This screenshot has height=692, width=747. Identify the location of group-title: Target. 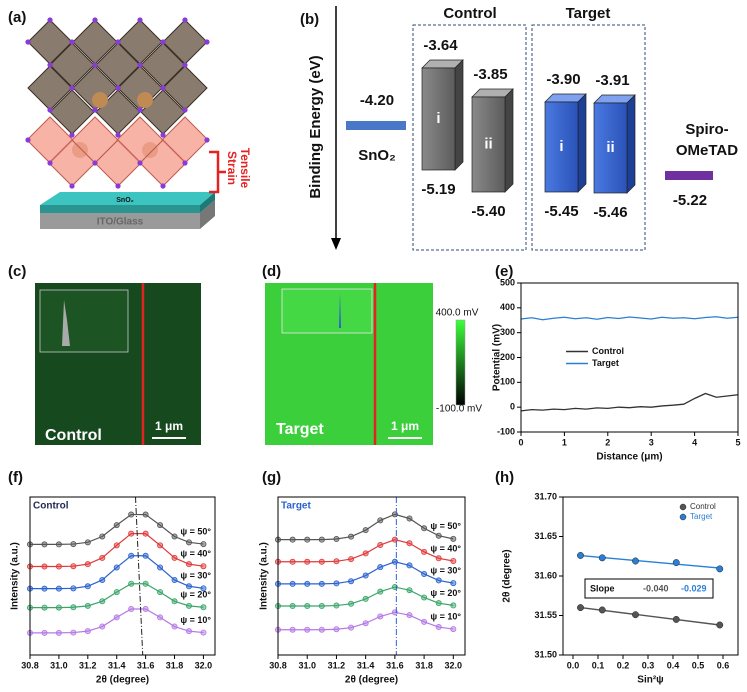
(588, 13).